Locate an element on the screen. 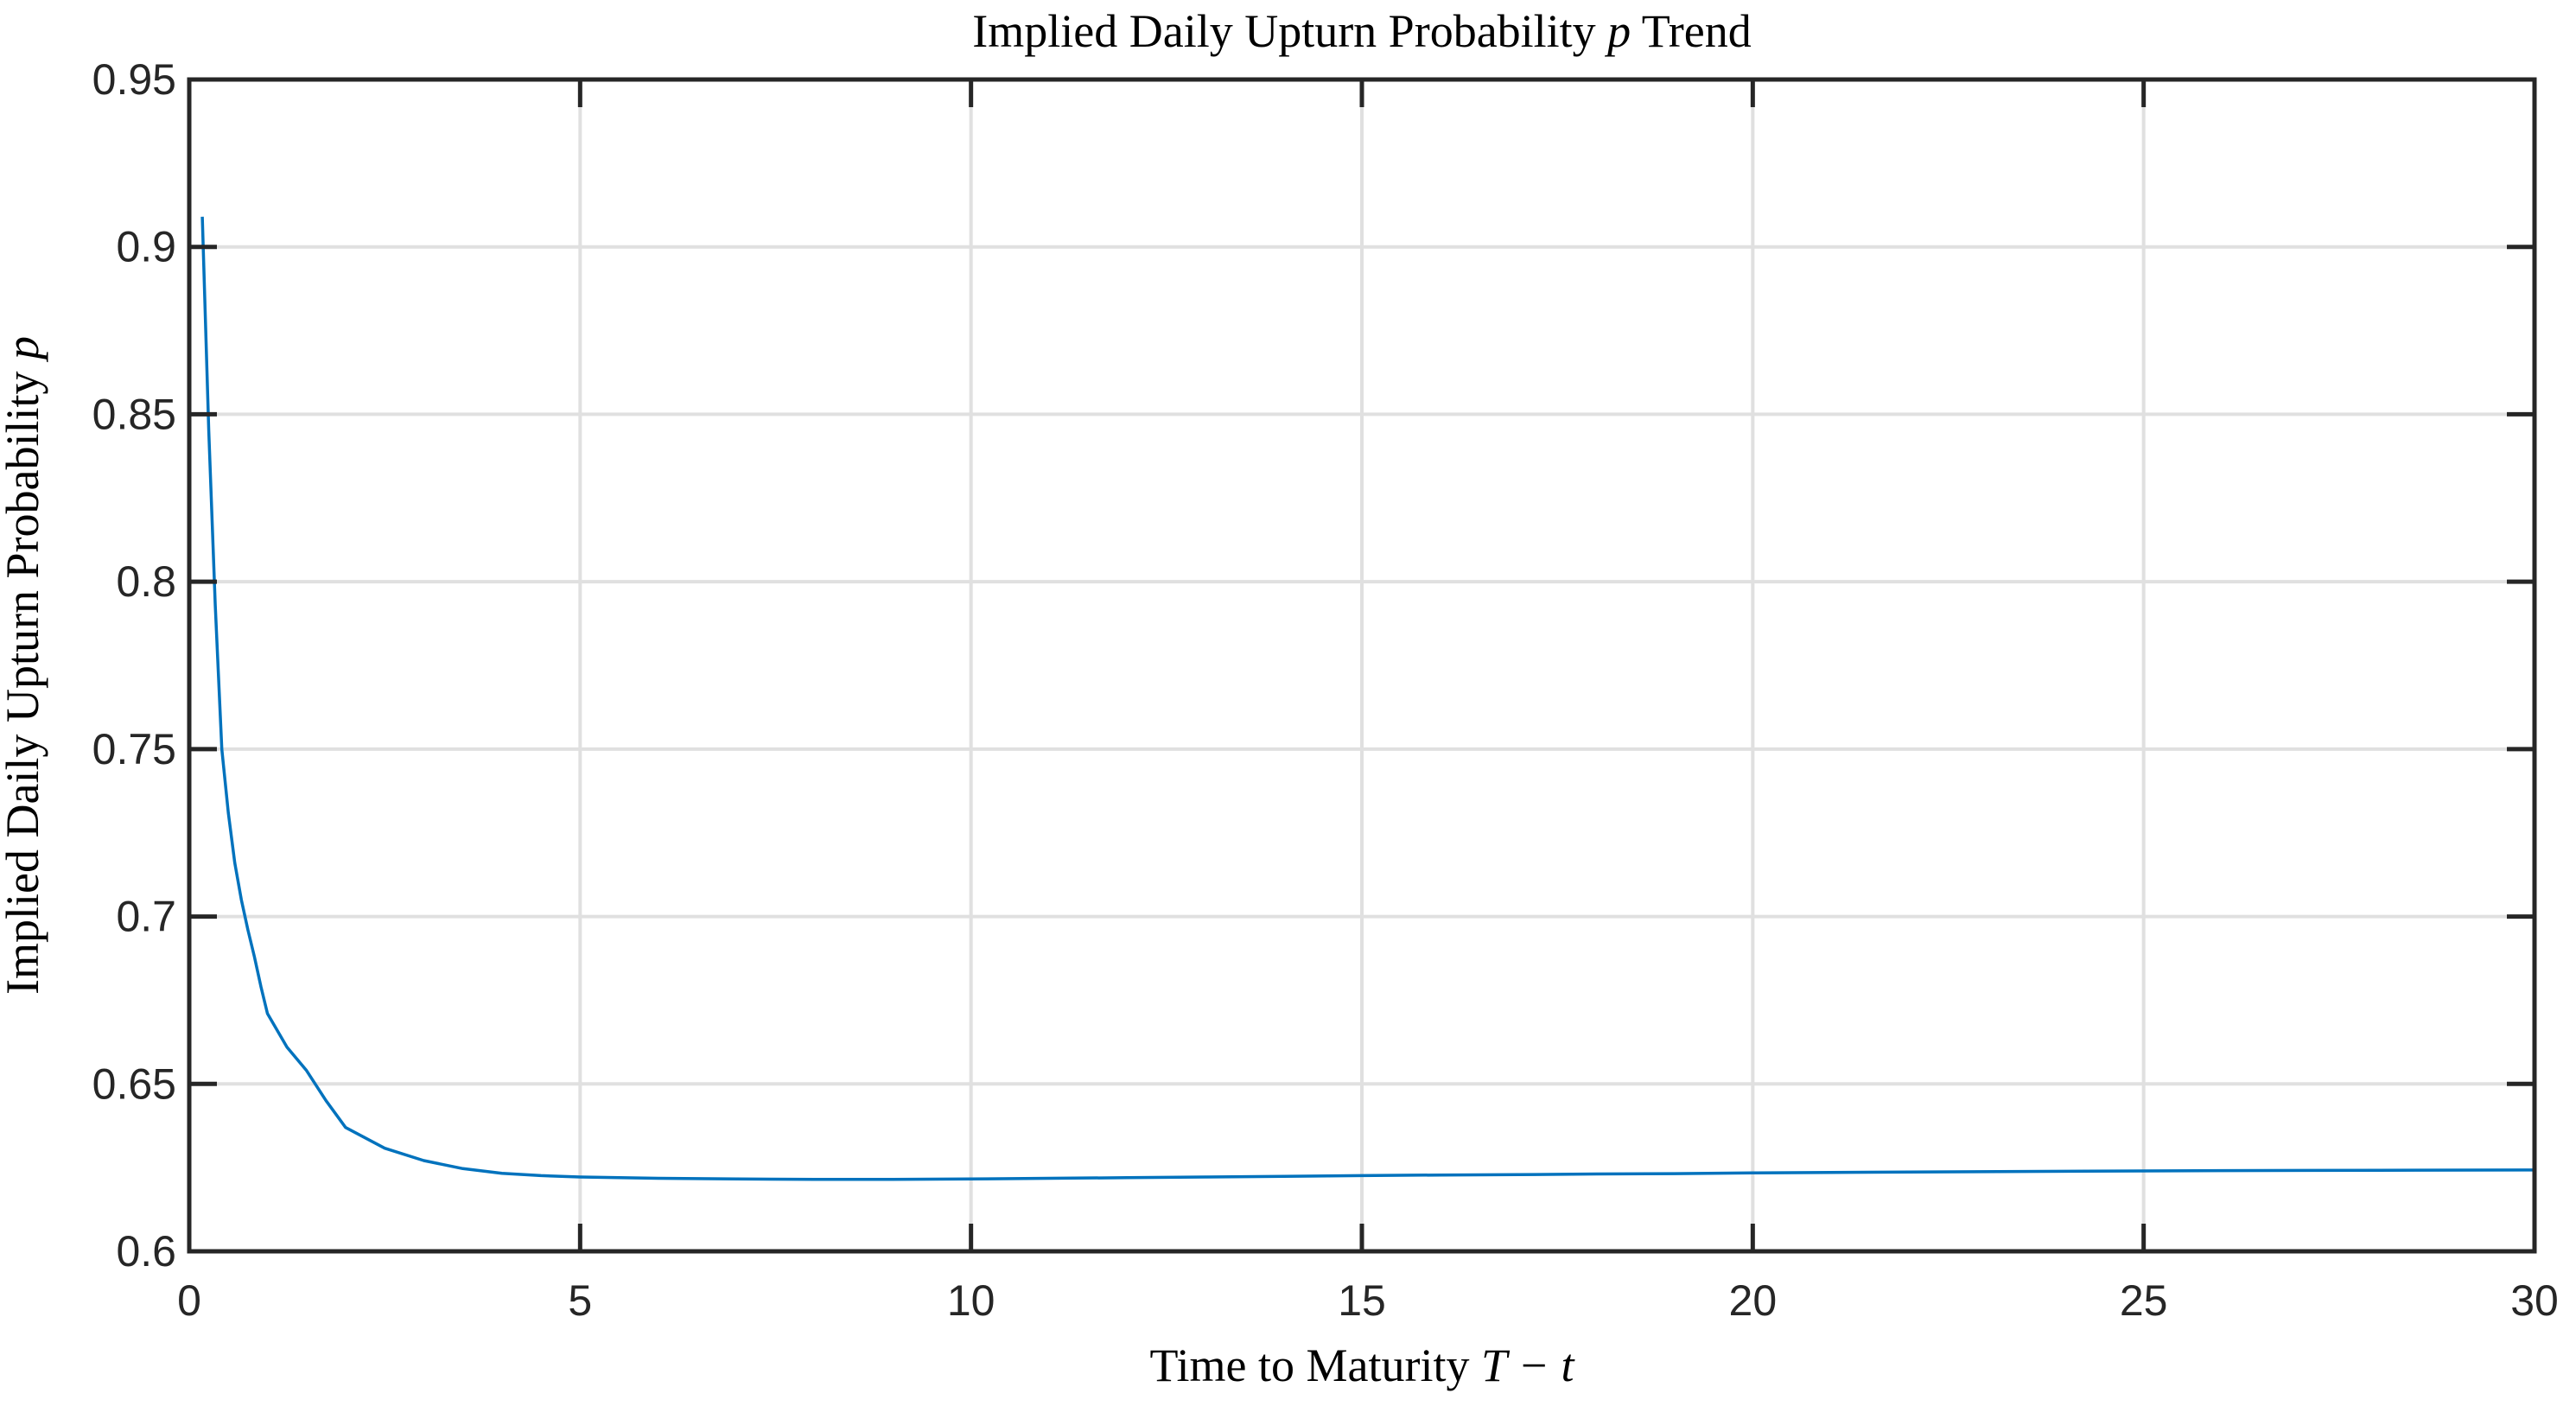 The height and width of the screenshot is (1406, 2576). x-tick-label: 0 is located at coordinates (189, 1300).